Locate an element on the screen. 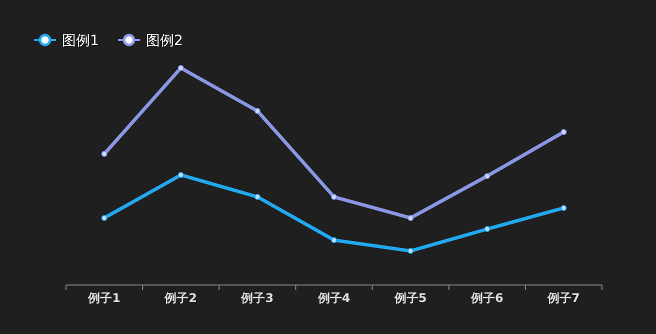 Image resolution: width=656 pixels, height=334 pixels. x-tick-label: 例子3 is located at coordinates (257, 298).